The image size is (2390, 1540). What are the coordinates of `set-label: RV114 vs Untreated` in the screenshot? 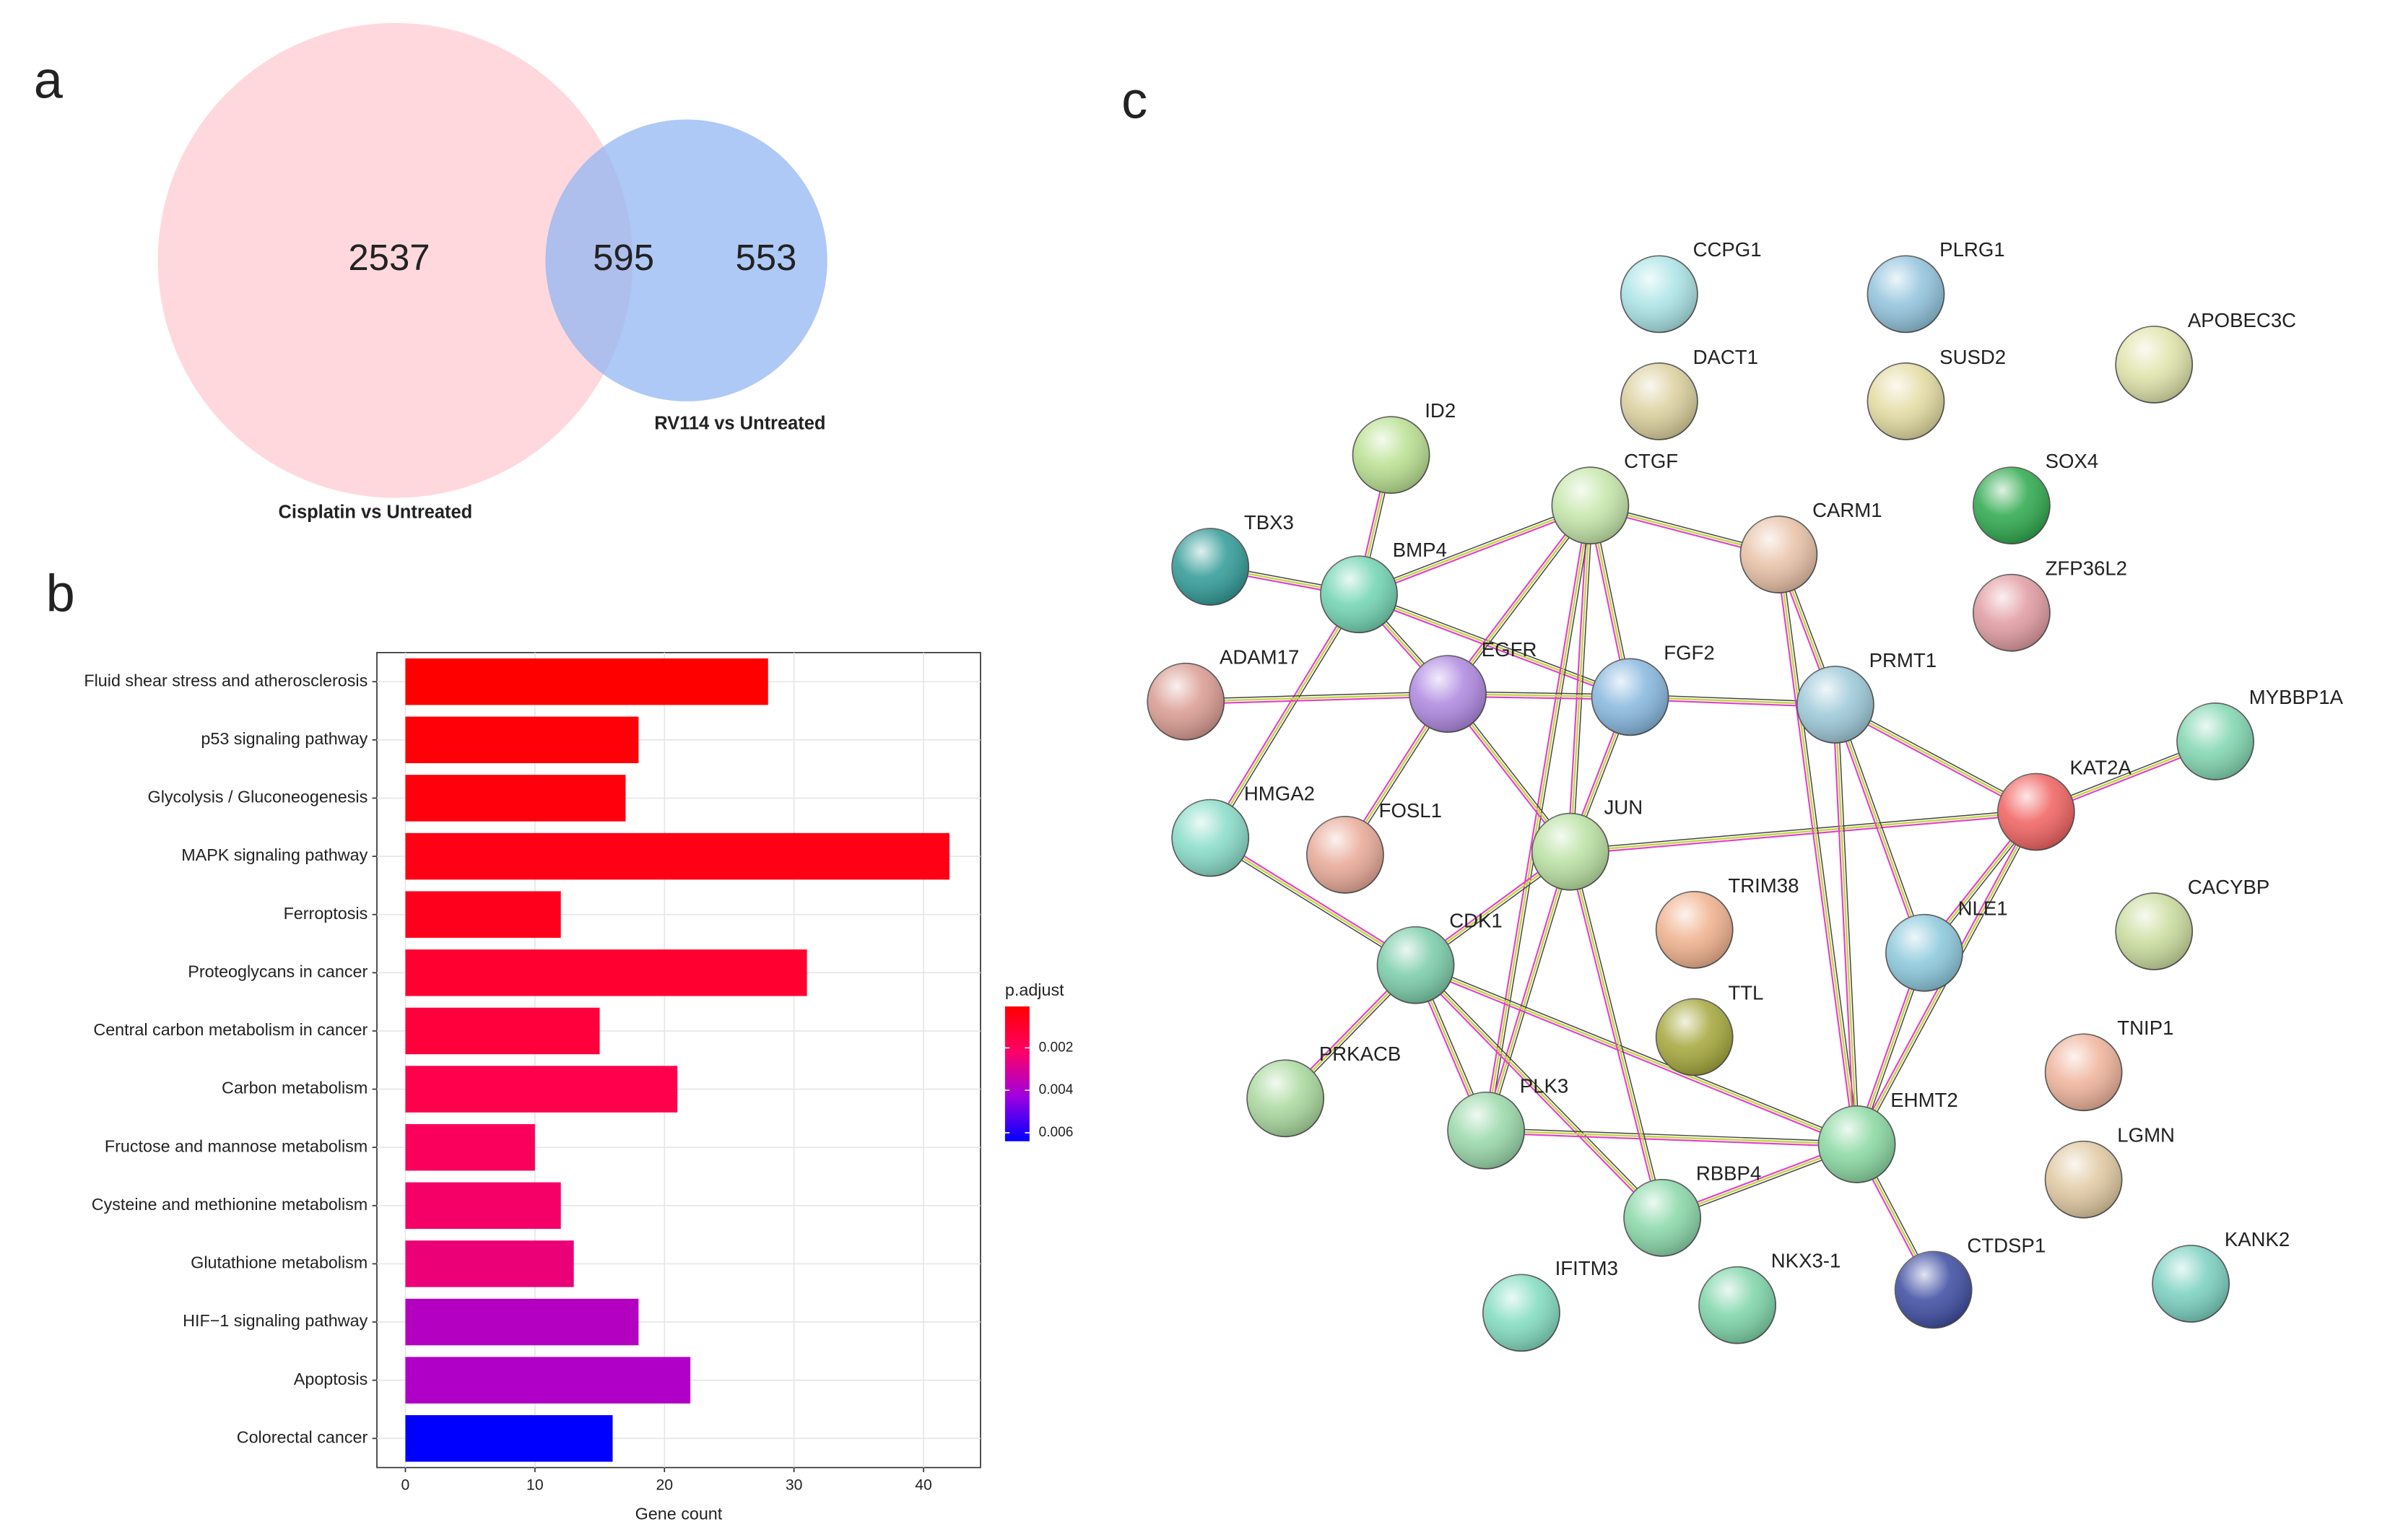 It's located at (739, 423).